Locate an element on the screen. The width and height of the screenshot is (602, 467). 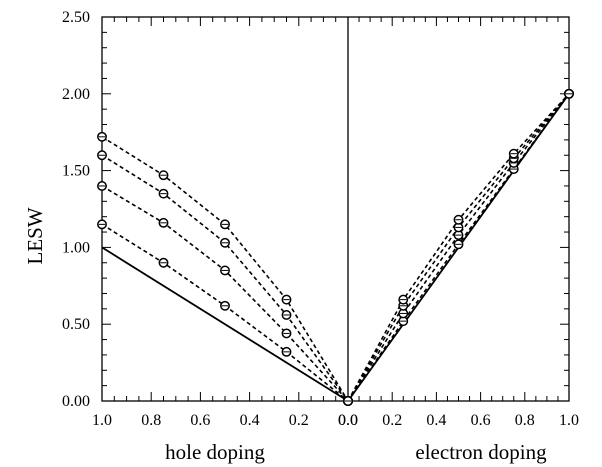
y-tick-label: 2.00 is located at coordinates (76, 94).